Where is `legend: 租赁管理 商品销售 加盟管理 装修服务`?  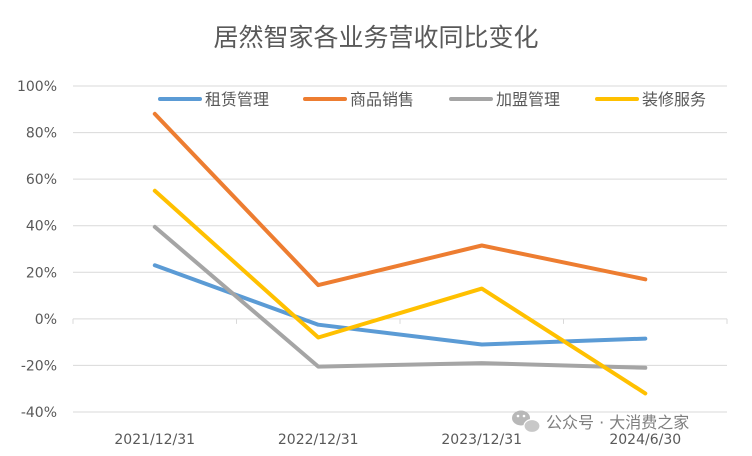
legend: 租赁管理 商品销售 加盟管理 装修服务 is located at coordinates (432, 99).